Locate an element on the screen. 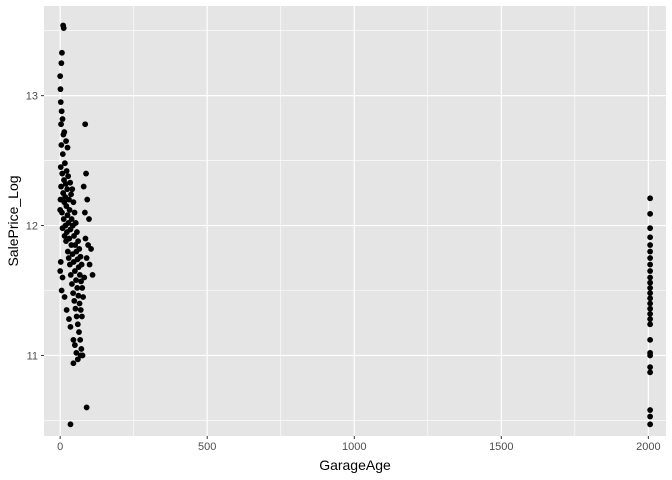  x-tick-label: 1000 is located at coordinates (354, 447).